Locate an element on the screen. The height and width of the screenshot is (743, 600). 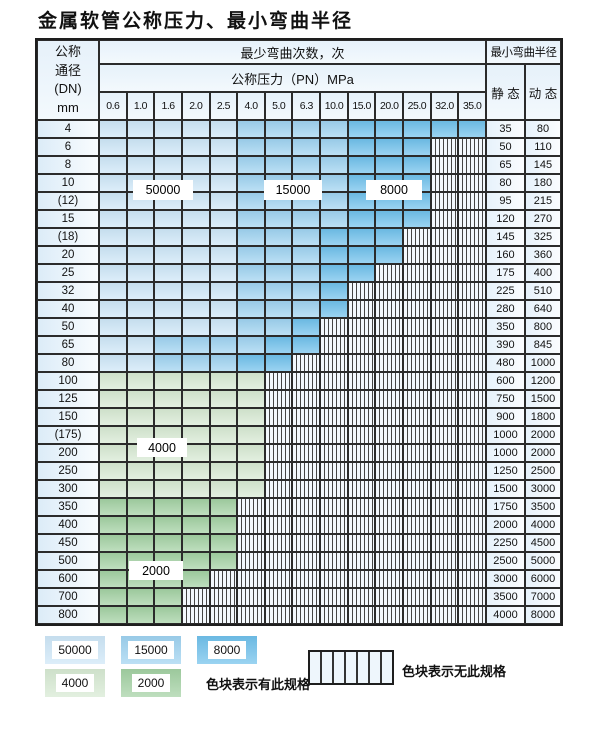
pressure-header: 公称压力（PN）MPa is located at coordinates (292, 78).